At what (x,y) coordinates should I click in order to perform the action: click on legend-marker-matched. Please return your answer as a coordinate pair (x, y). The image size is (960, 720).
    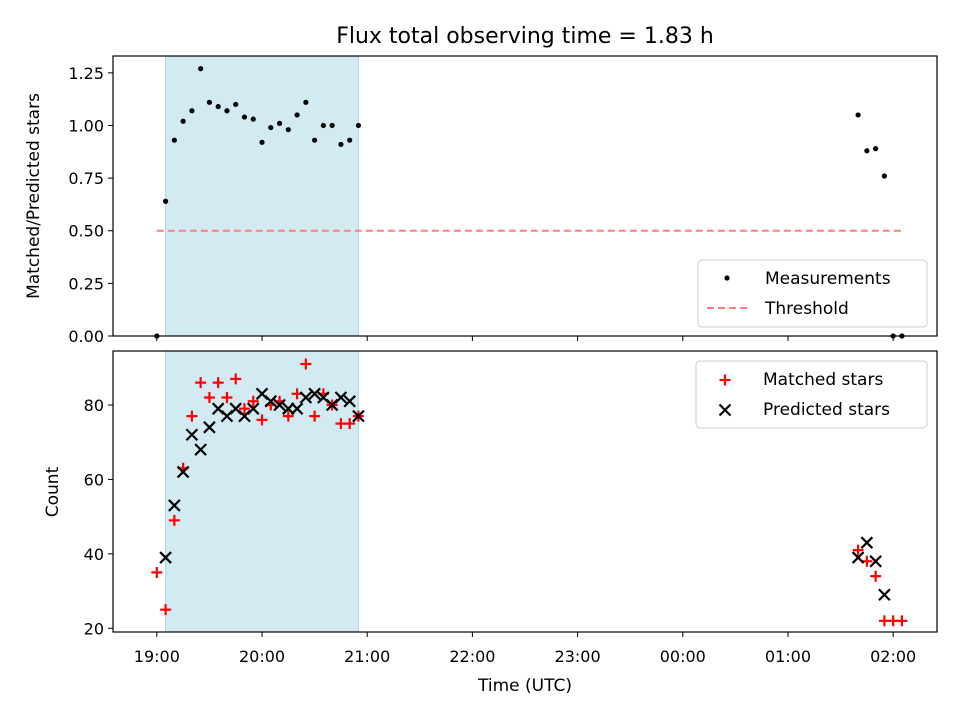
    Looking at the image, I should click on (725, 380).